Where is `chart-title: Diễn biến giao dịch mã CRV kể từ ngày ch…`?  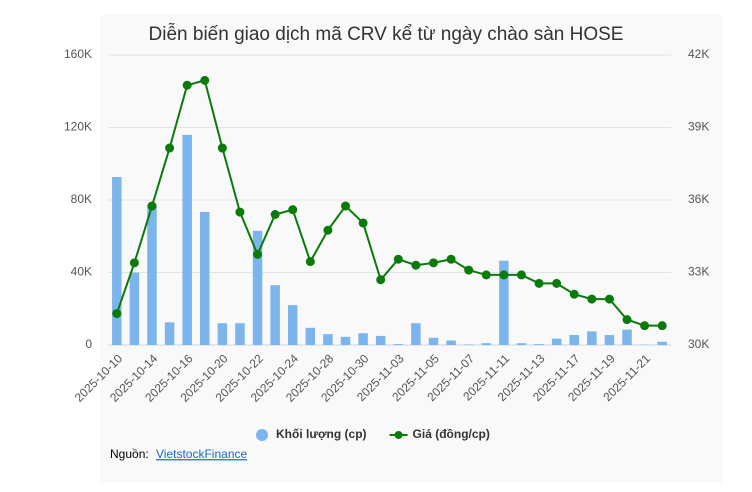
chart-title: Diễn biến giao dịch mã CRV kể từ ngày ch… is located at coordinates (386, 34).